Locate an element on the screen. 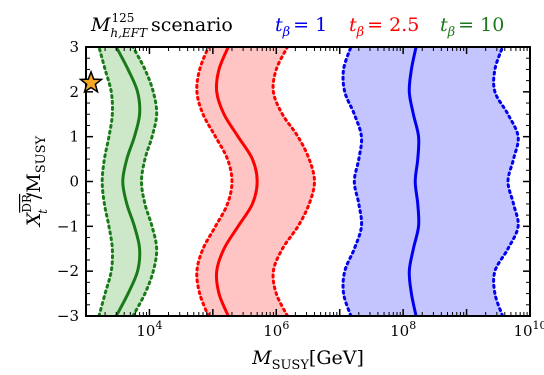  x-axis-title-main: M is located at coordinates (261, 358).